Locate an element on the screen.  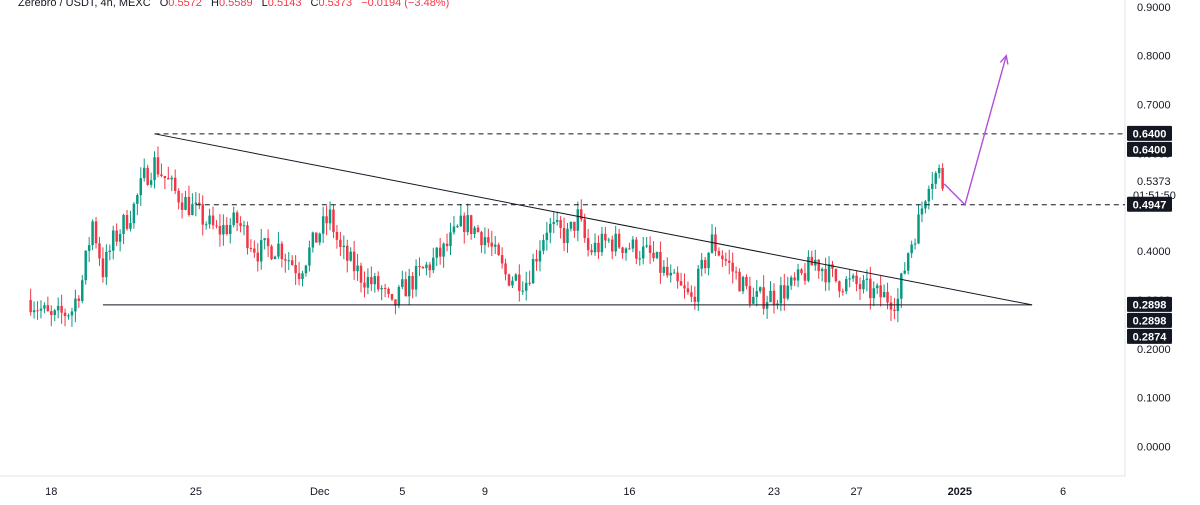
projection-path is located at coordinates (975, 131).